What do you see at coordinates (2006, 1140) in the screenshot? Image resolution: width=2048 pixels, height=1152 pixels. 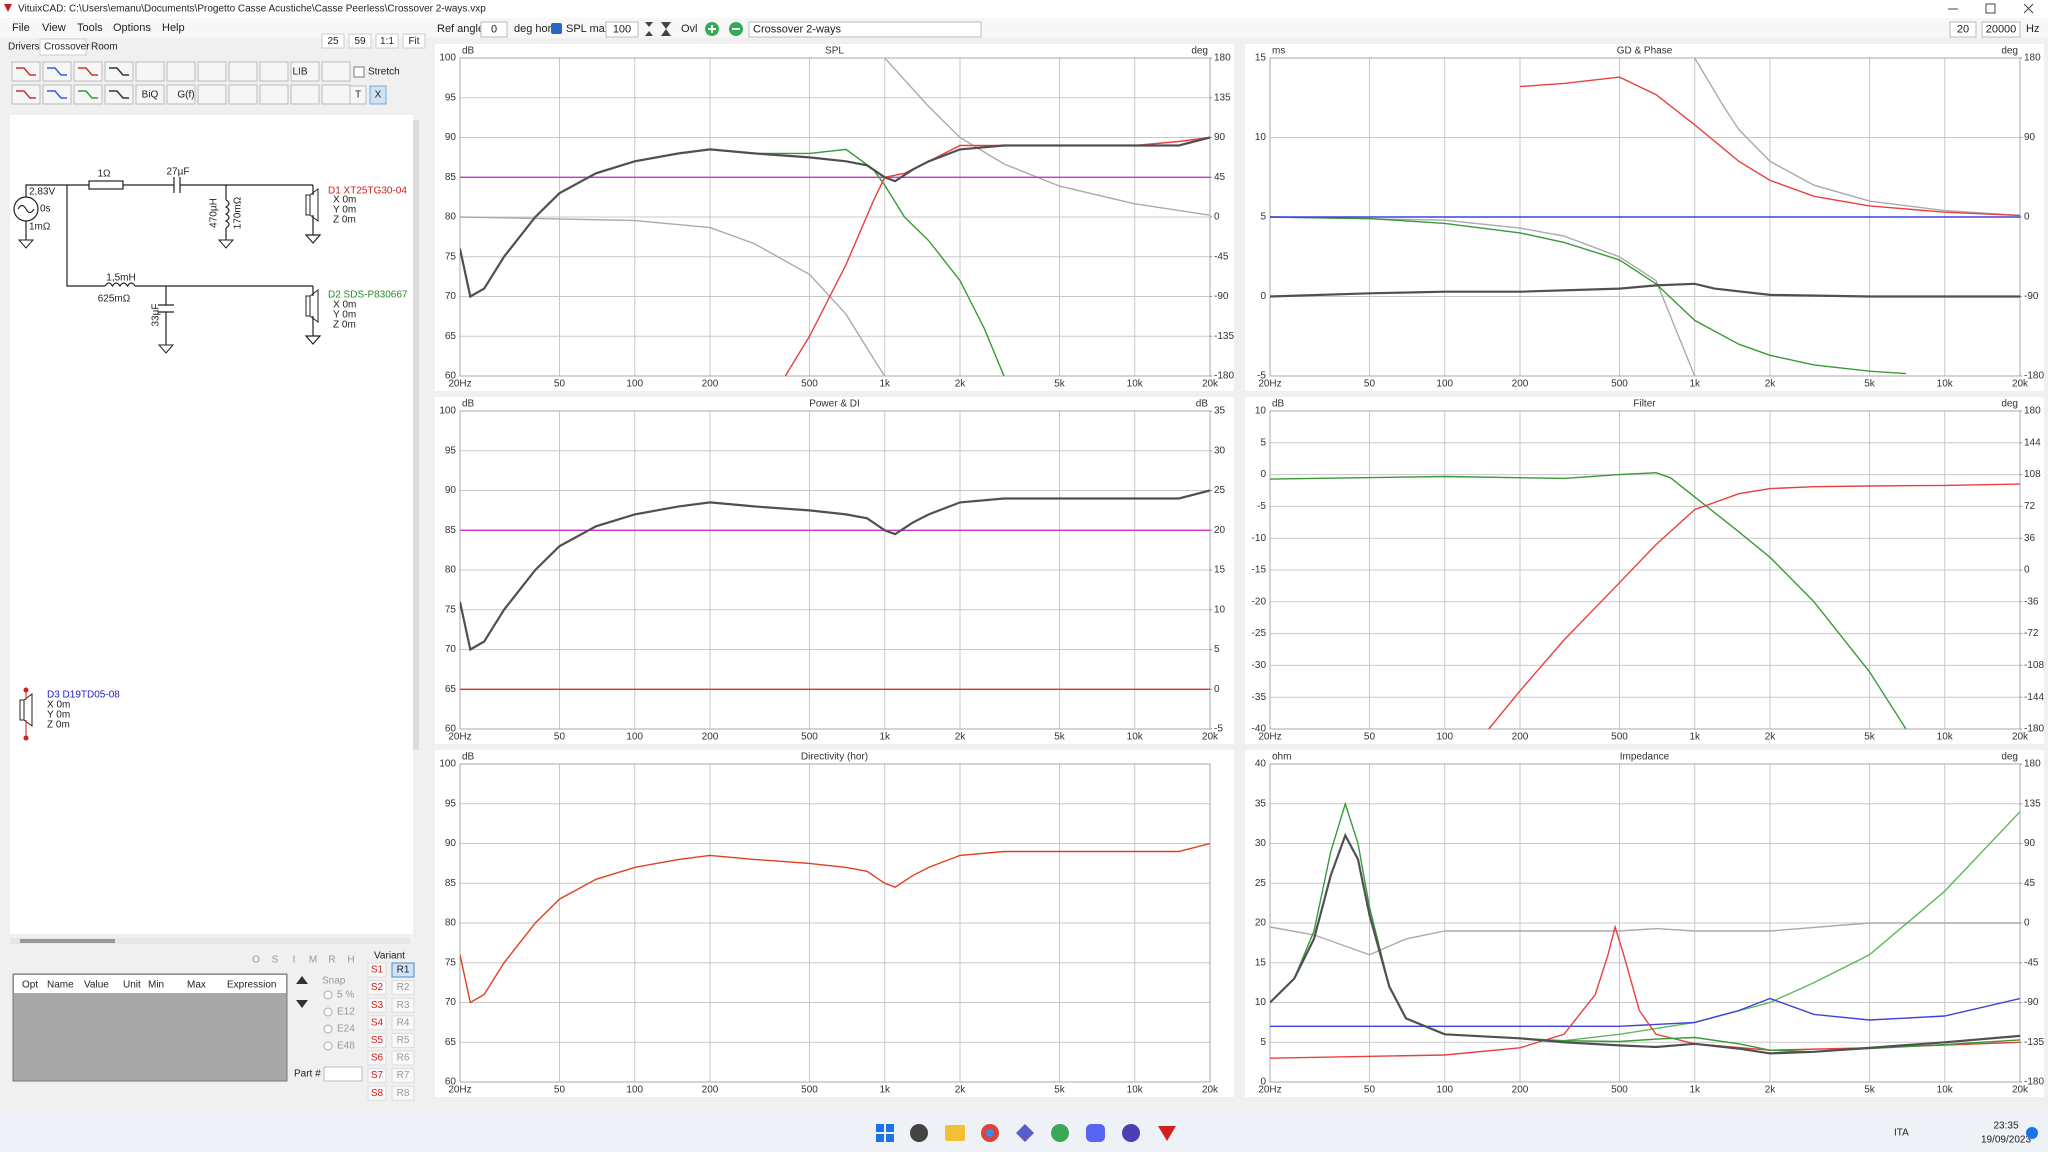 I see `clock-date: 19/09/2023` at bounding box center [2006, 1140].